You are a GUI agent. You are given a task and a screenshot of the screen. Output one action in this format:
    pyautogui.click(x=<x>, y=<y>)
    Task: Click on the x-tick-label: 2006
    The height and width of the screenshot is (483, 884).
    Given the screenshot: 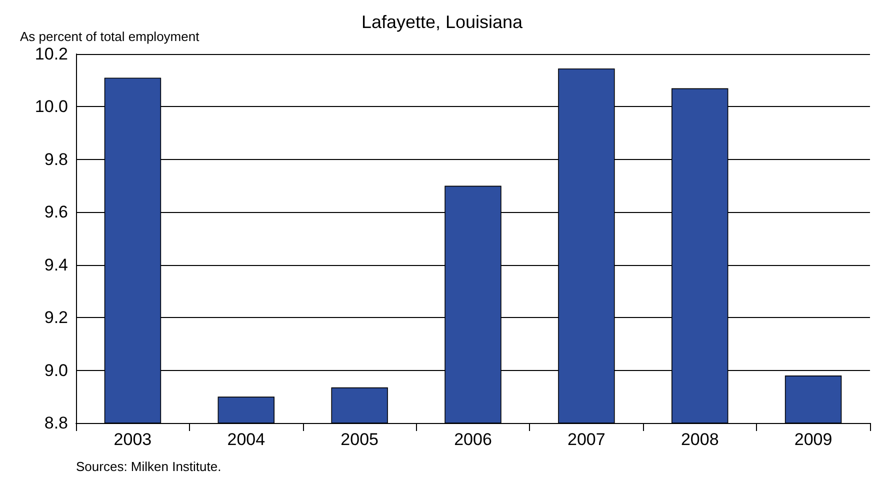 What is the action you would take?
    pyautogui.click(x=473, y=439)
    